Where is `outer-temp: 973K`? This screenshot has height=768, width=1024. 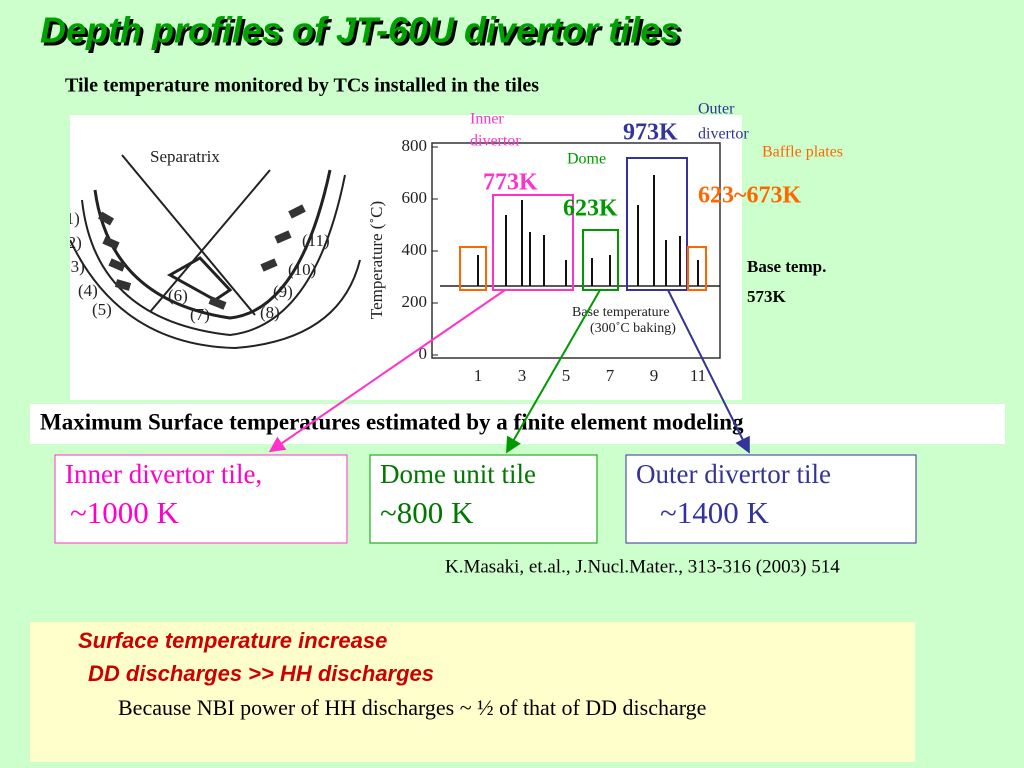
outer-temp: 973K is located at coordinates (650, 133).